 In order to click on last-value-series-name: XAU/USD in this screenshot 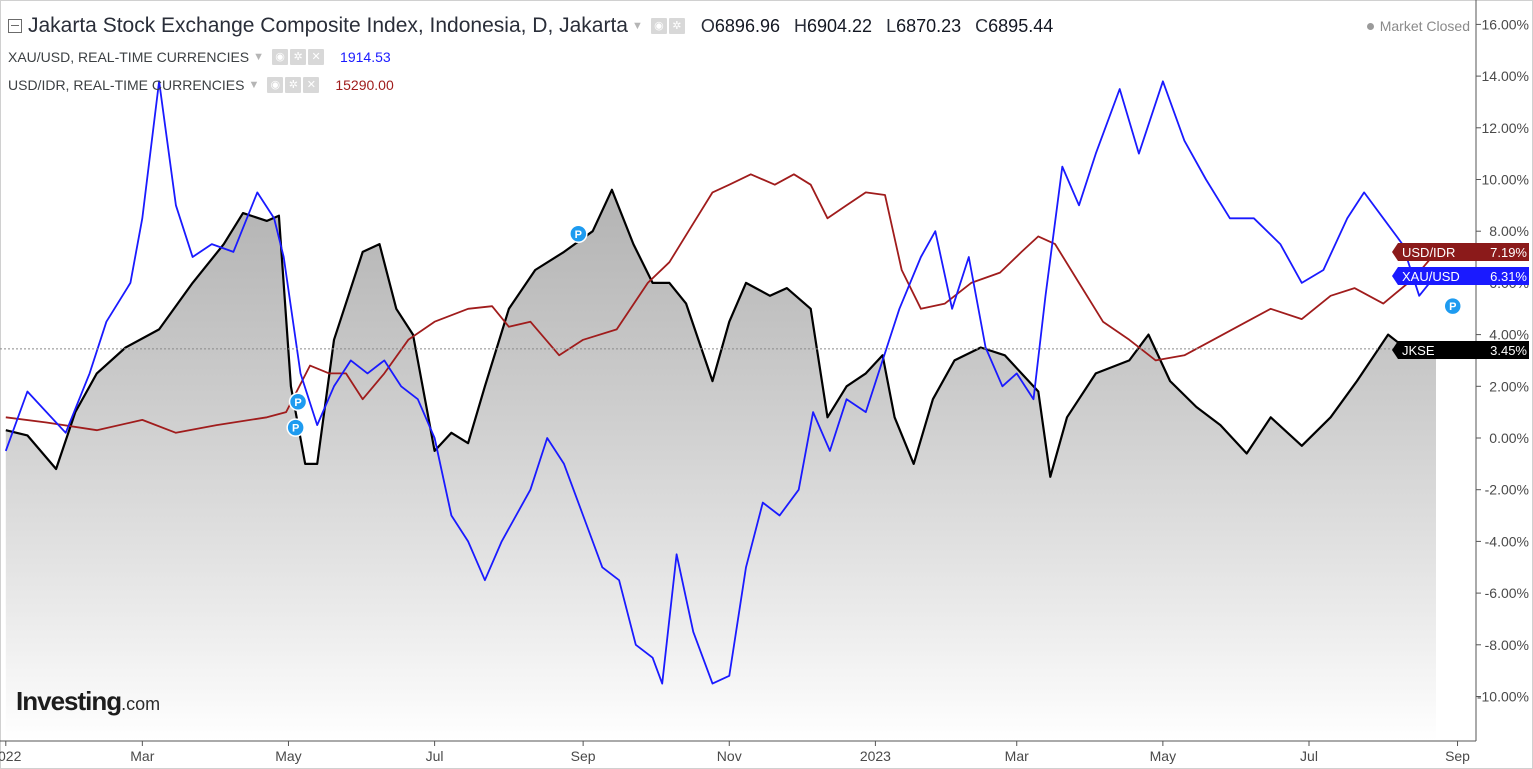, I will do `click(1431, 276)`.